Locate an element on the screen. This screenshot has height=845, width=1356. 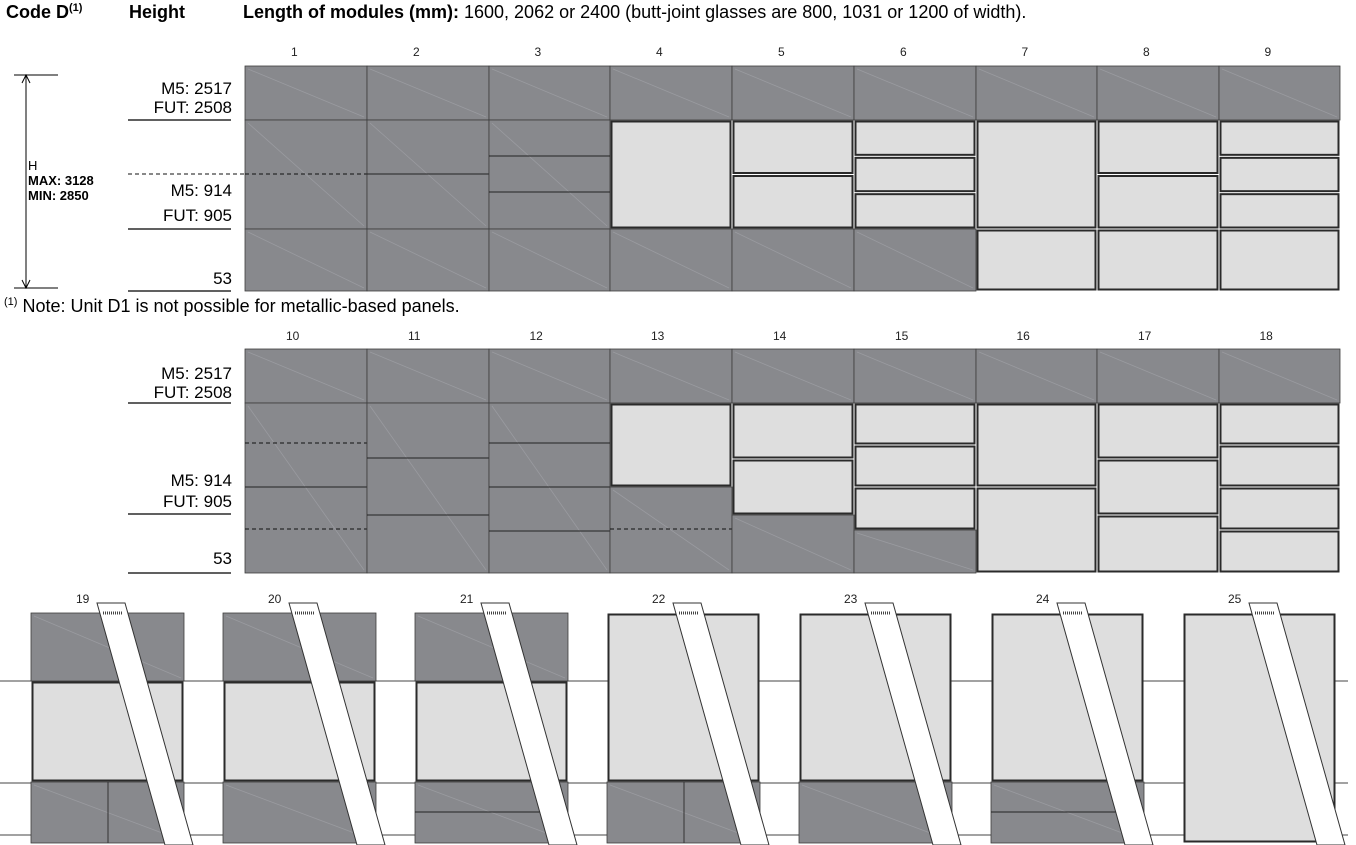
mid-transom-fut-1: FUT: 905 is located at coordinates (197, 215).